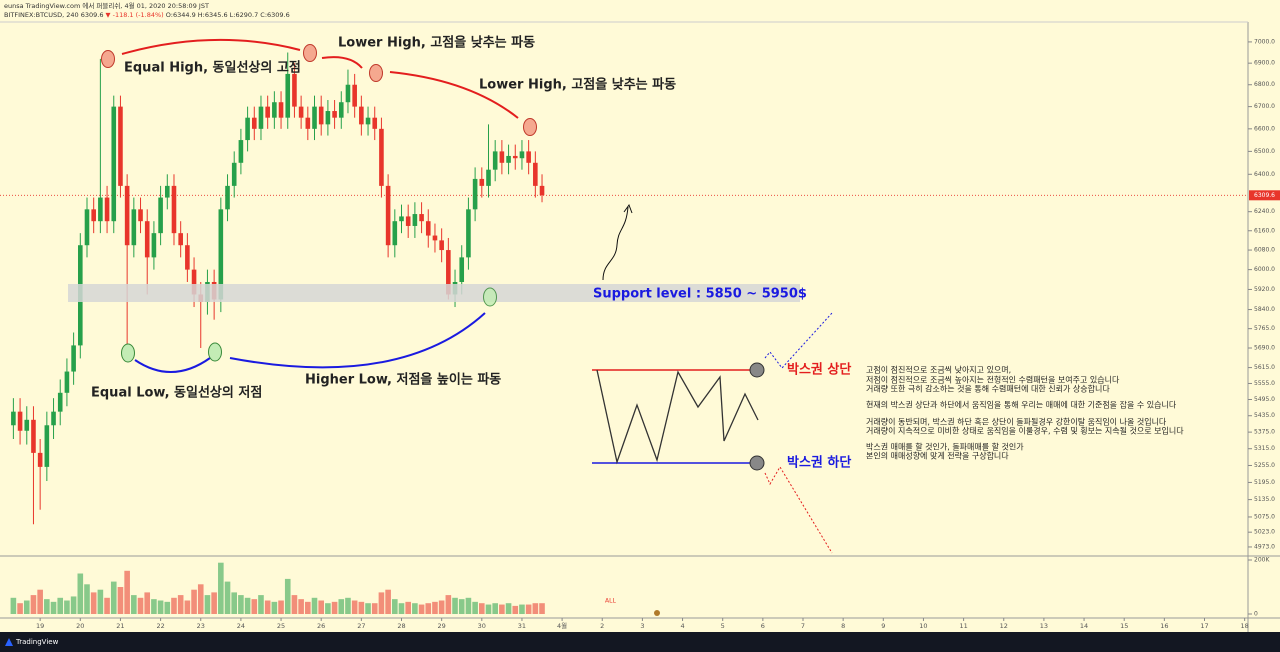 Image resolution: width=1280 pixels, height=652 pixels. What do you see at coordinates (403, 380) in the screenshot?
I see `annotation: Higher Low, 저점을 높이는 파동` at bounding box center [403, 380].